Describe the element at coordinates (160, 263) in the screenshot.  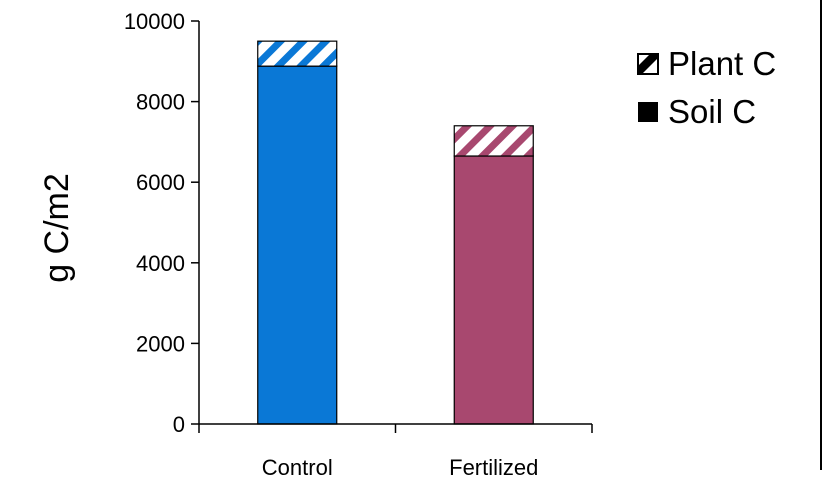
I see `y-tick-label: 4000` at that location.